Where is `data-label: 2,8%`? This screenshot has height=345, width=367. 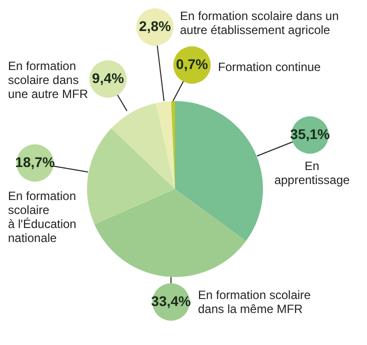 data-label: 2,8% is located at coordinates (155, 26).